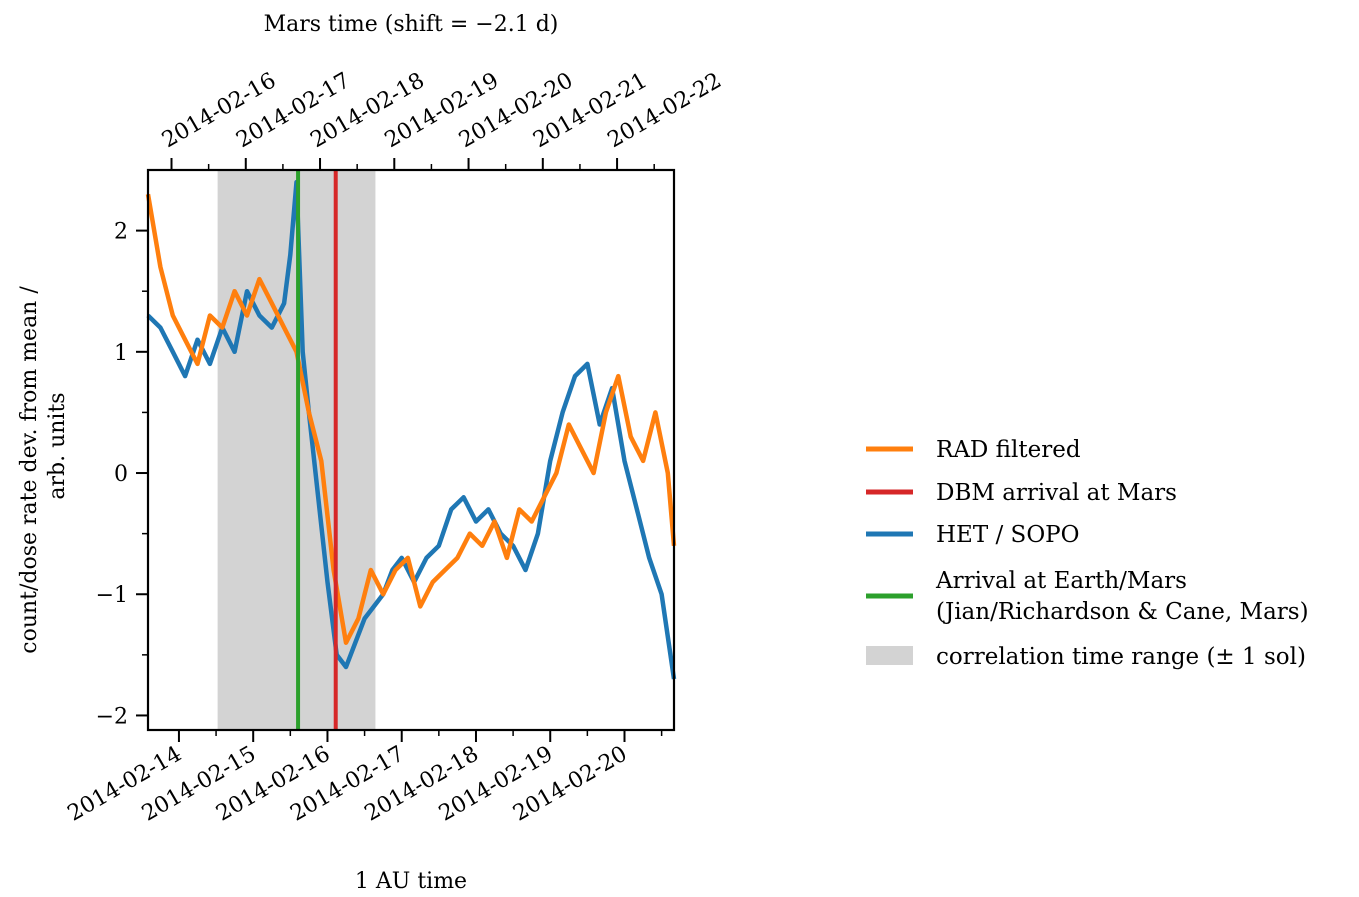  I want to click on legend-label-rad: RAD filtered, so click(1008, 450).